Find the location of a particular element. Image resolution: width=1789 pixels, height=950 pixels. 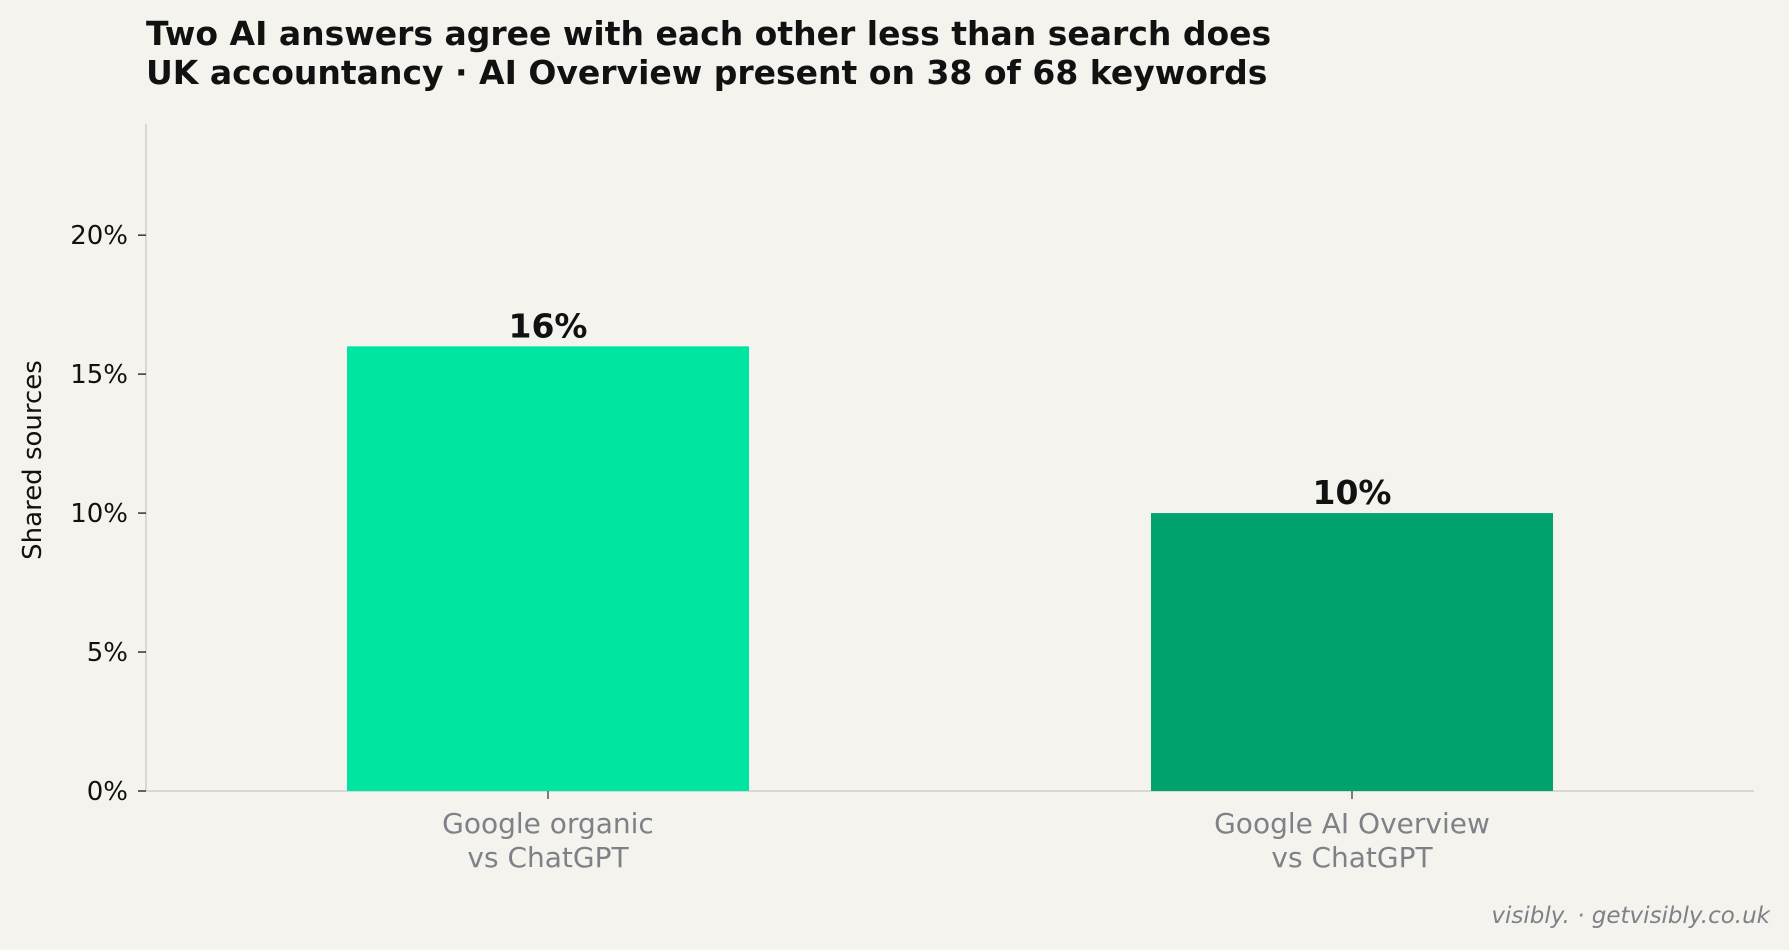

y-tick-label: 10% is located at coordinates (99, 514).